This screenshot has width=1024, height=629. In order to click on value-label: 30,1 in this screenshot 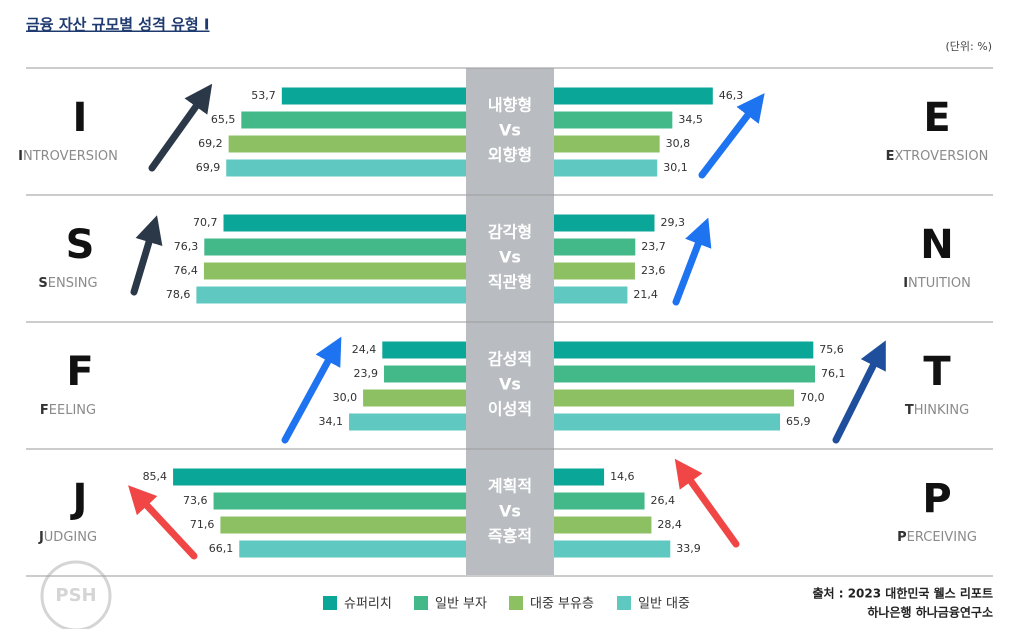, I will do `click(675, 167)`.